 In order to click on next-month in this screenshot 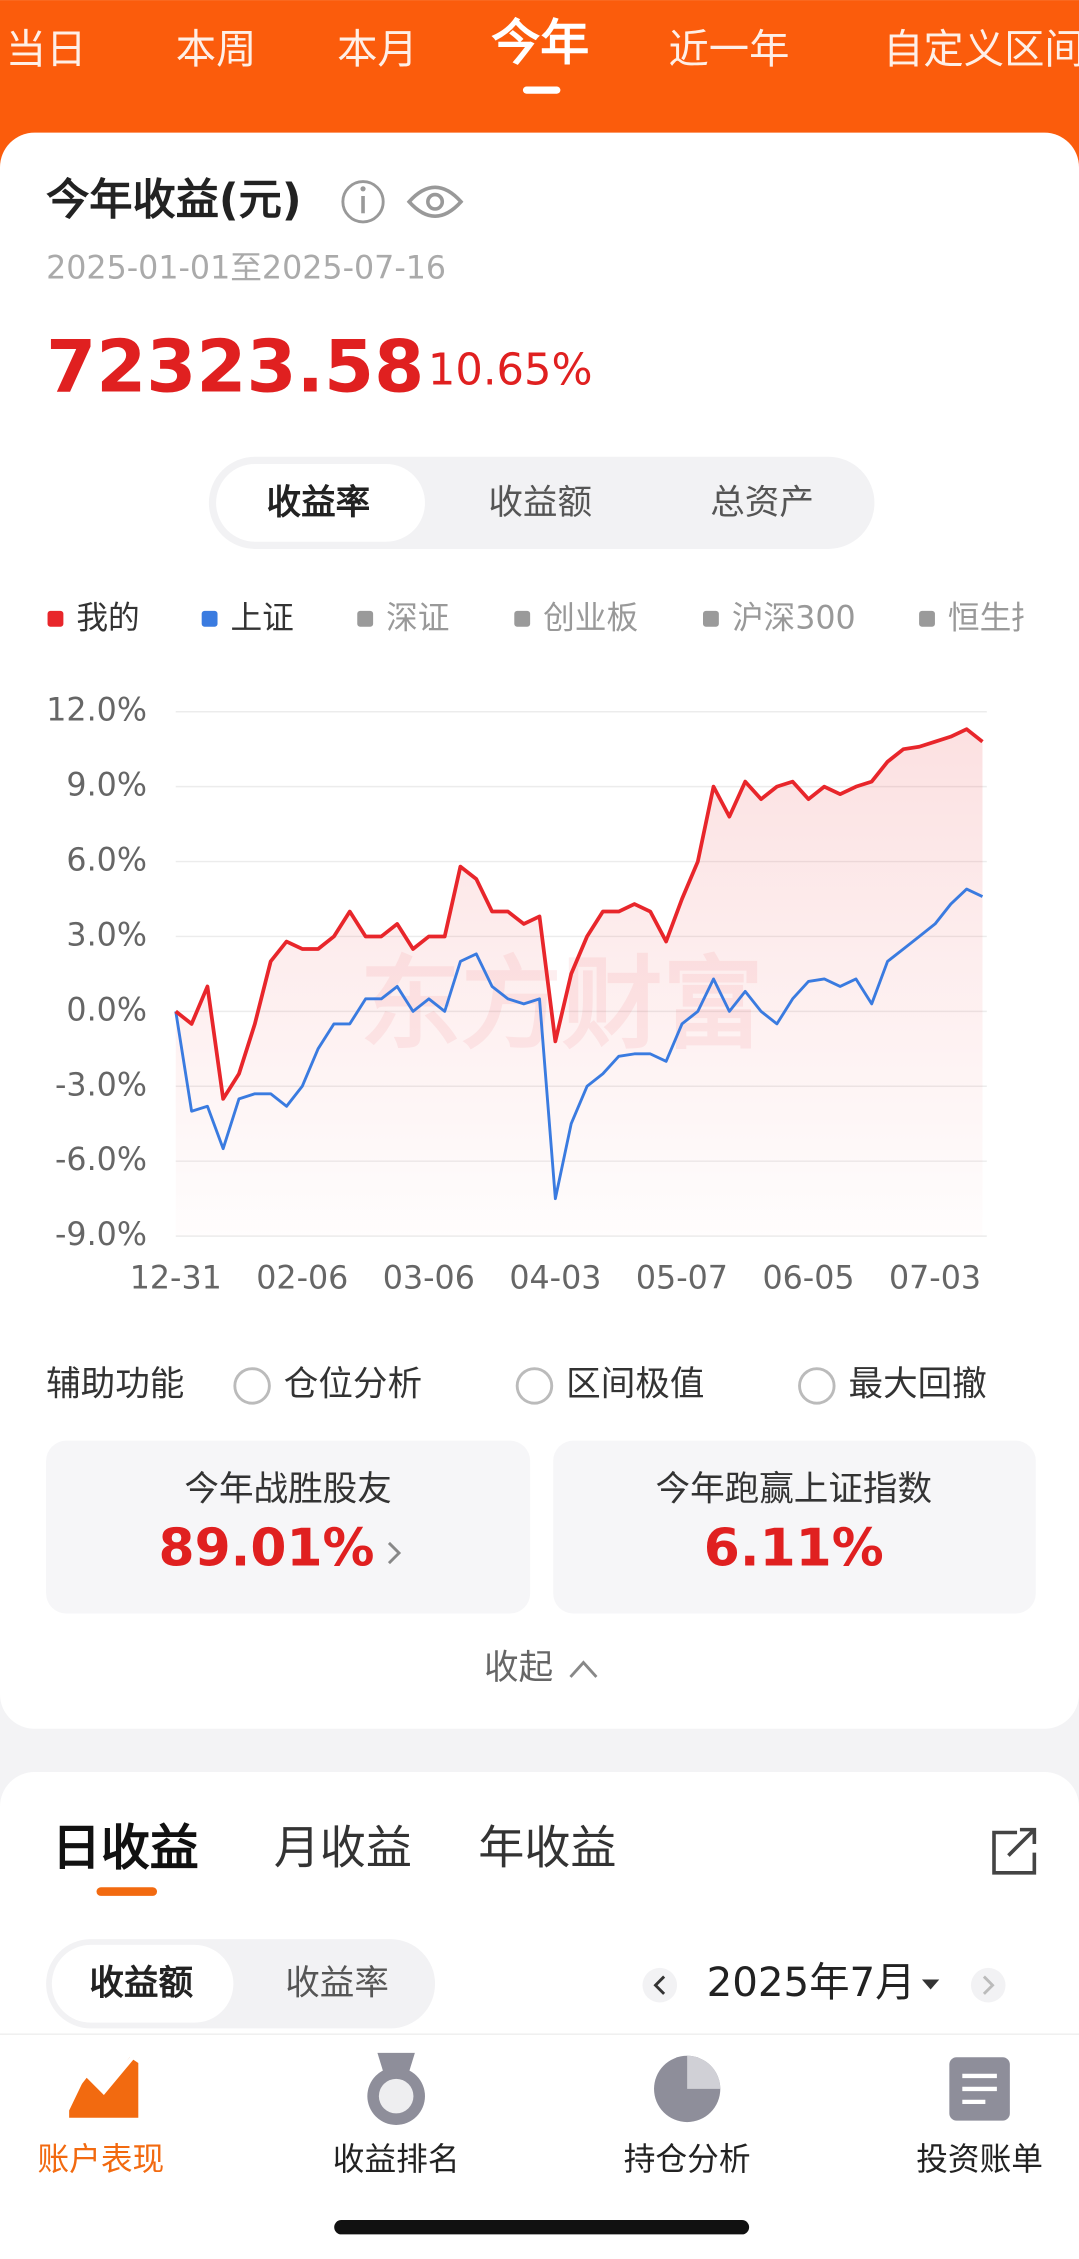, I will do `click(988, 1985)`.